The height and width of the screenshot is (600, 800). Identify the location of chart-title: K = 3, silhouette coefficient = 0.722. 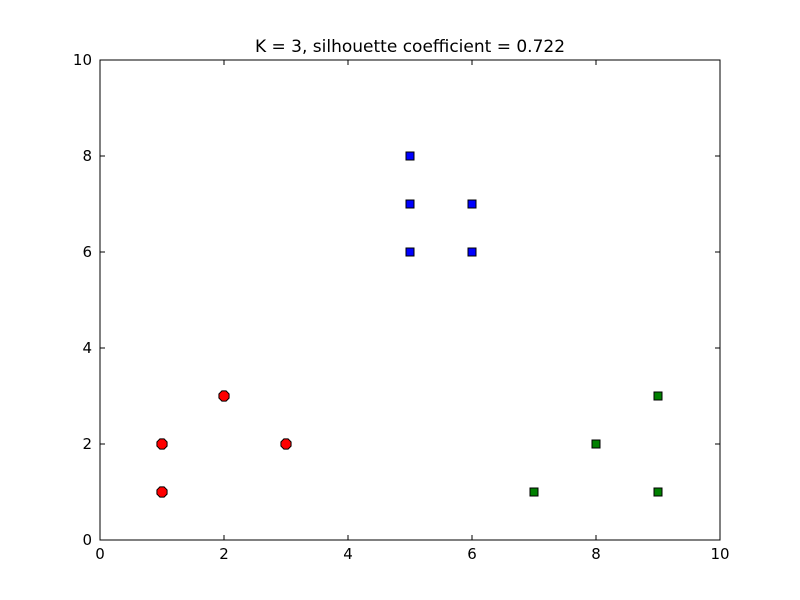
(410, 47).